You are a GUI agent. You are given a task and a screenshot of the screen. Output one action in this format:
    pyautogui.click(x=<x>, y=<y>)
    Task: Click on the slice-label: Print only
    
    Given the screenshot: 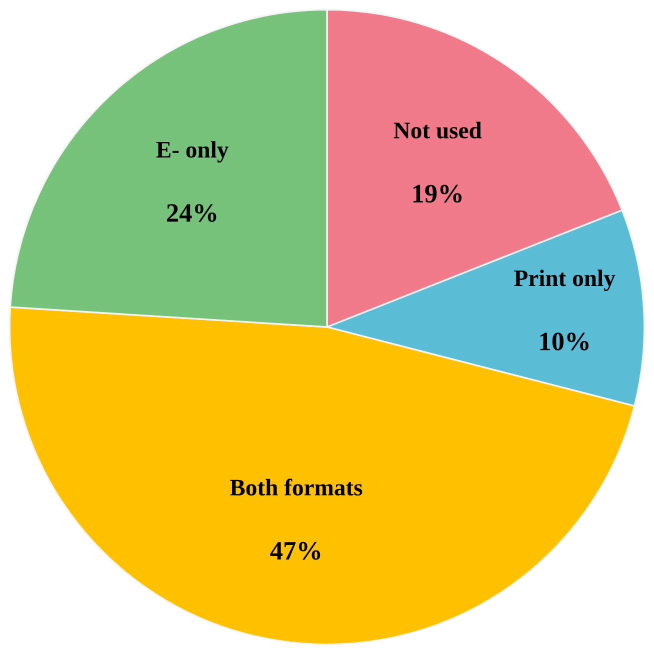 What is the action you would take?
    pyautogui.click(x=565, y=281)
    